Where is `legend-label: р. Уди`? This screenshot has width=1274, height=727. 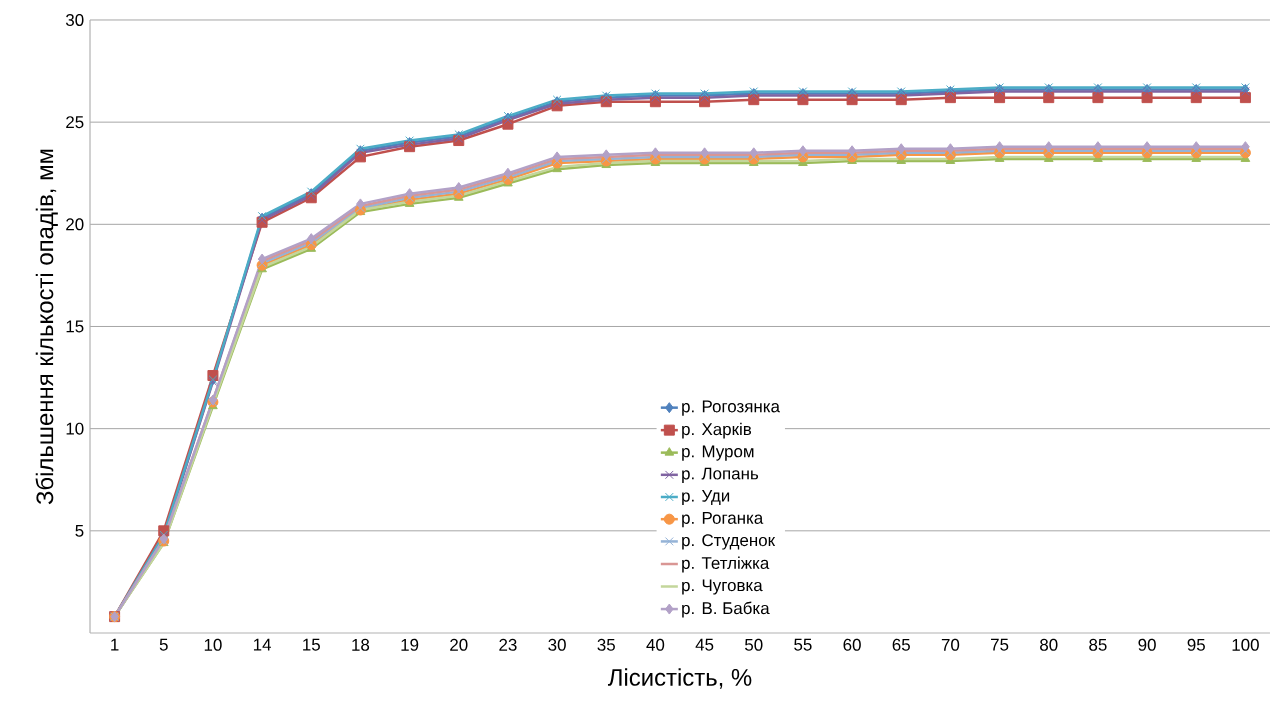 legend-label: р. Уди is located at coordinates (706, 497).